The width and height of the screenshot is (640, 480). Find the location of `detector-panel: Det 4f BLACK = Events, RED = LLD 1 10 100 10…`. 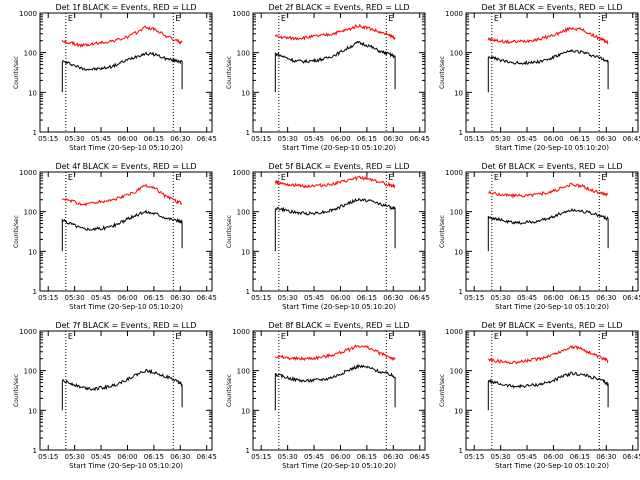

detector-panel: Det 4f BLACK = Events, RED = LLD 1 10 100 10… is located at coordinates (115, 236).